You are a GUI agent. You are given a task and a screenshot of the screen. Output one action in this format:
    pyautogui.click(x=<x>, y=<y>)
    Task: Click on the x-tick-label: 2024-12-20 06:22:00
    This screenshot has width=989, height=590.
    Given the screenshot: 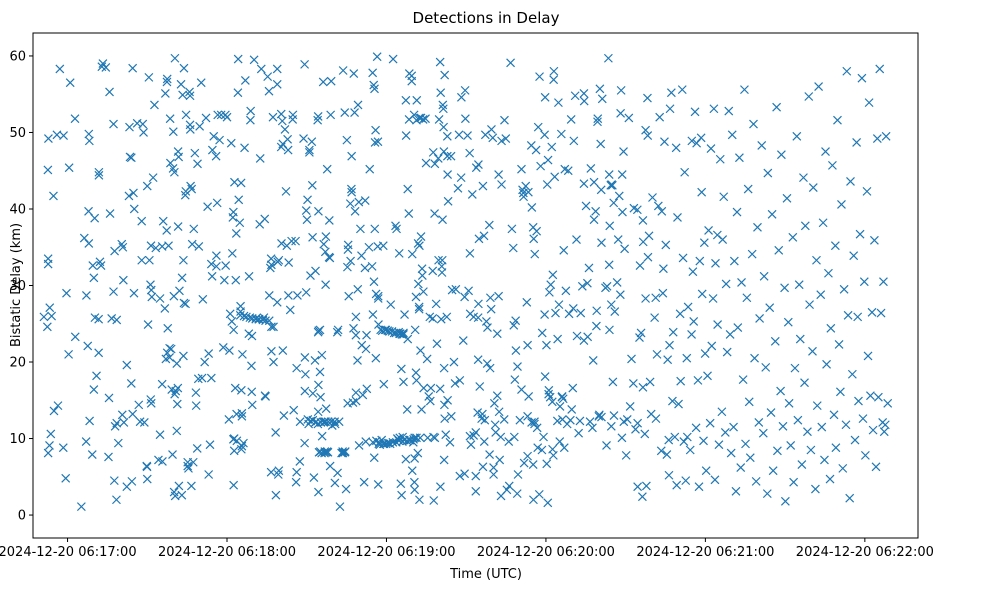 What is the action you would take?
    pyautogui.click(x=865, y=552)
    